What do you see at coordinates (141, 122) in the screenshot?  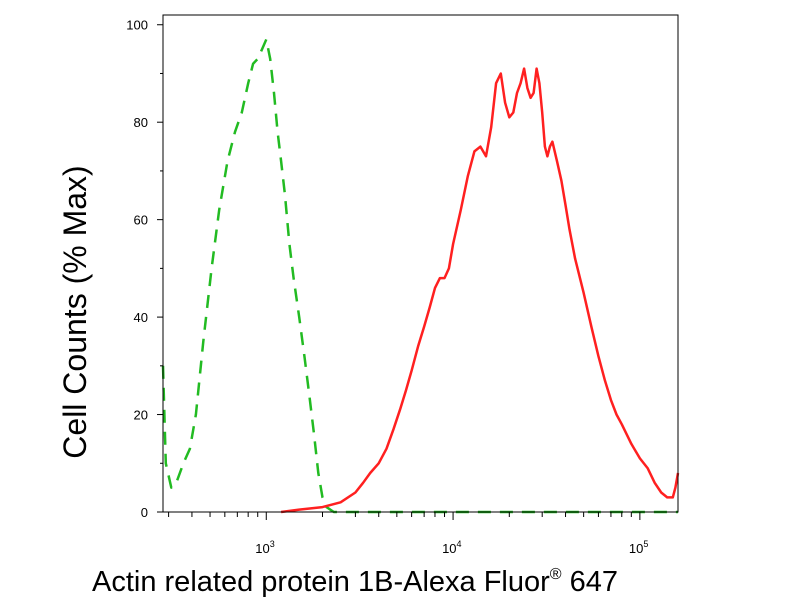 I see `y-tick-label: 80` at bounding box center [141, 122].